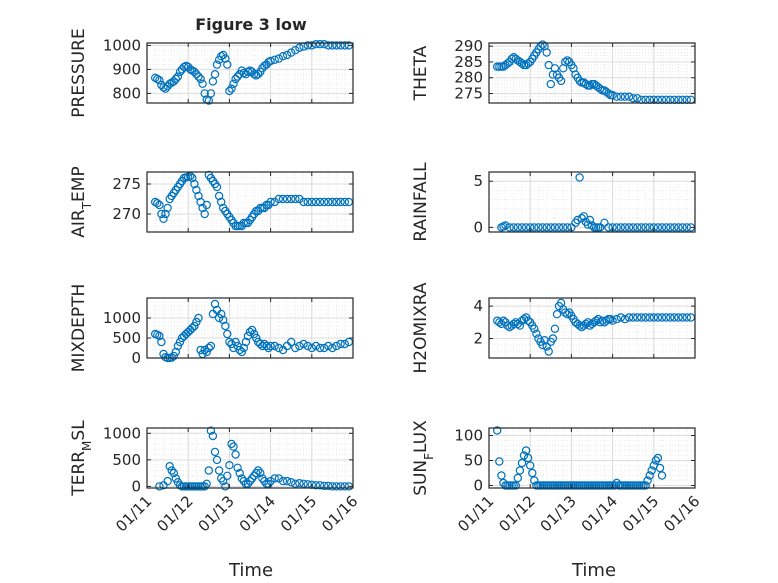 The image size is (778, 583). Describe the element at coordinates (478, 181) in the screenshot. I see `y-tick-label: 5` at that location.